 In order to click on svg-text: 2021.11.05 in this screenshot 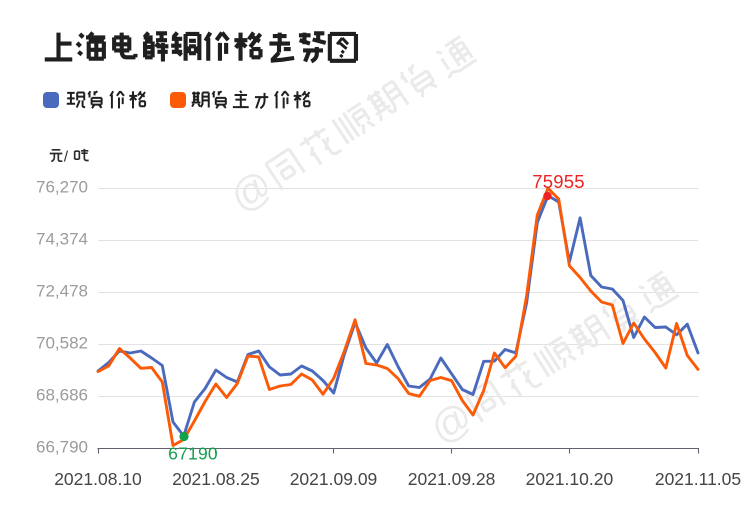, I will do `click(698, 479)`.